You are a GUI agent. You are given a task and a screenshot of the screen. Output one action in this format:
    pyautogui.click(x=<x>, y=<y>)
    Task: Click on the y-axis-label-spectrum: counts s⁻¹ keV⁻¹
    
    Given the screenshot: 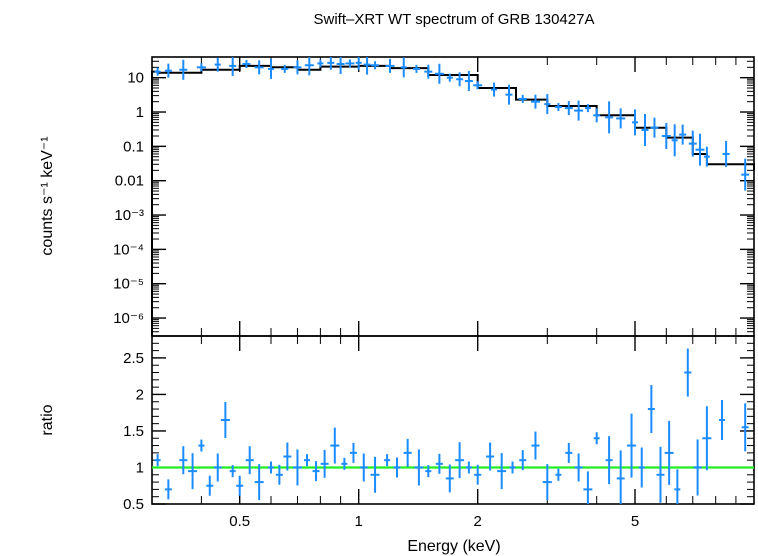 What is the action you would take?
    pyautogui.click(x=47, y=195)
    